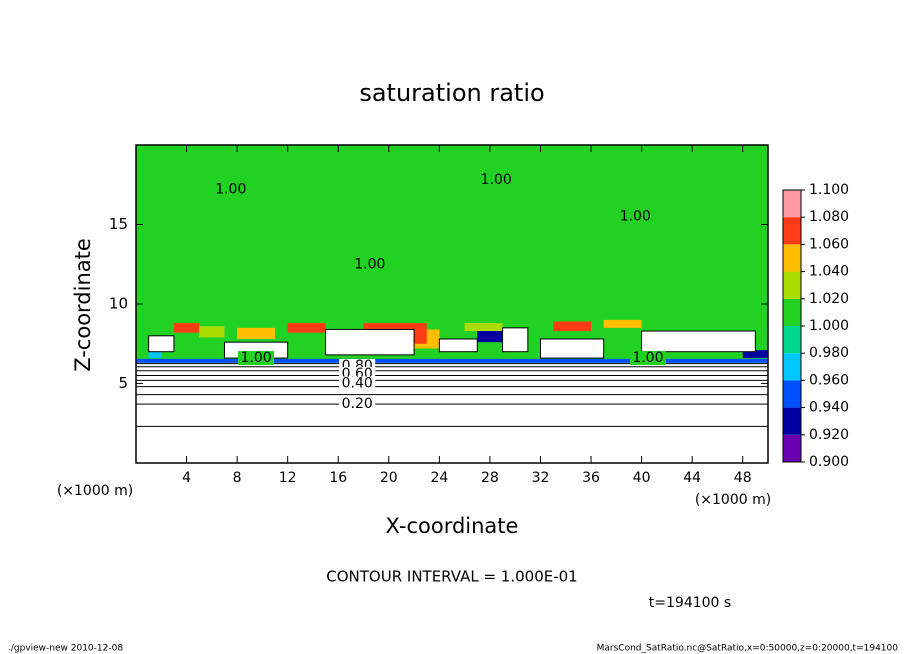 The width and height of the screenshot is (904, 654). I want to click on colorbar-label: 1.100, so click(829, 190).